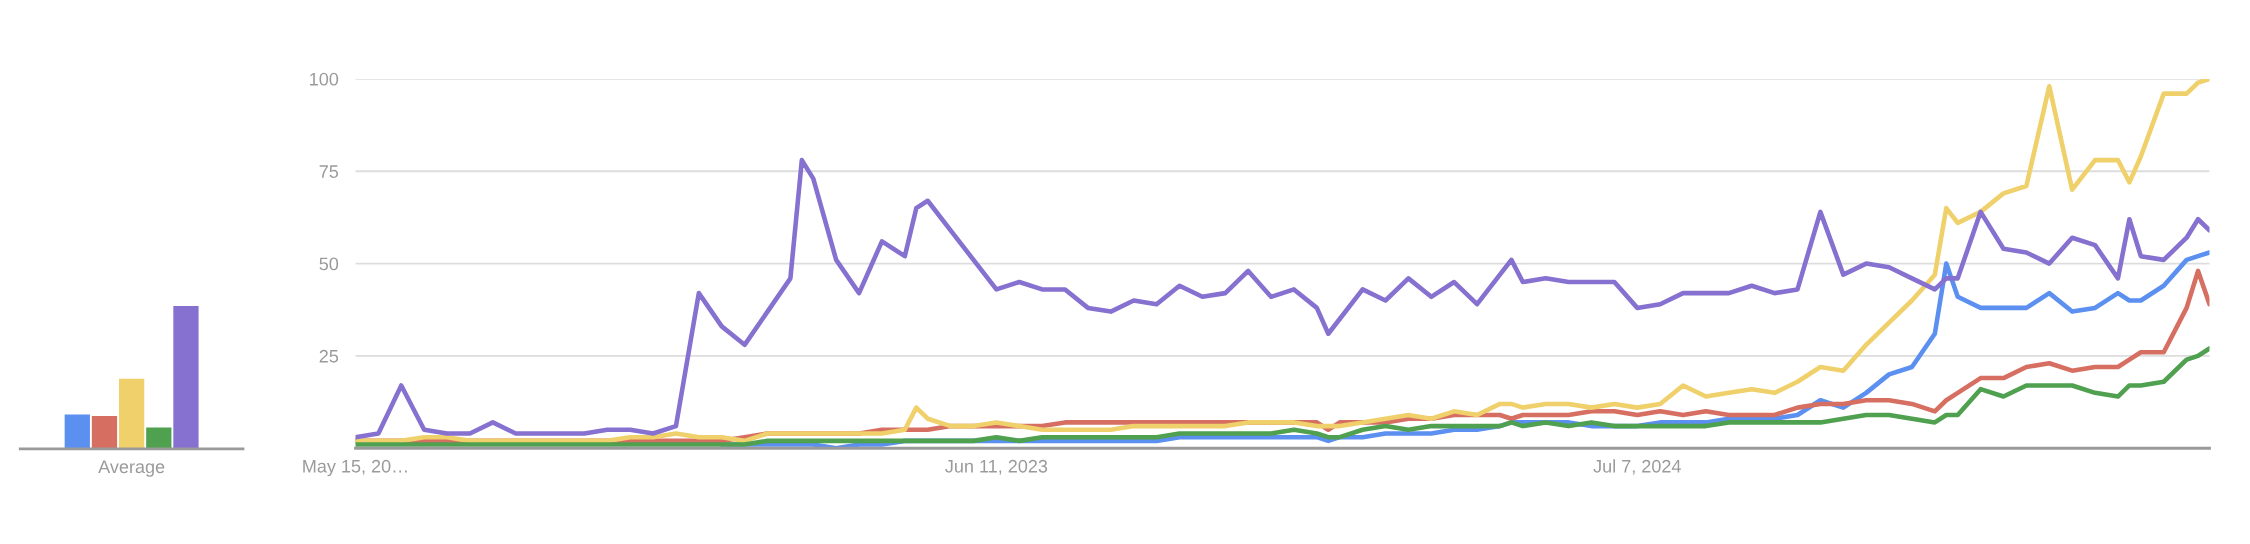 Image resolution: width=2250 pixels, height=544 pixels. What do you see at coordinates (329, 171) in the screenshot?
I see `y-tick-label: 75` at bounding box center [329, 171].